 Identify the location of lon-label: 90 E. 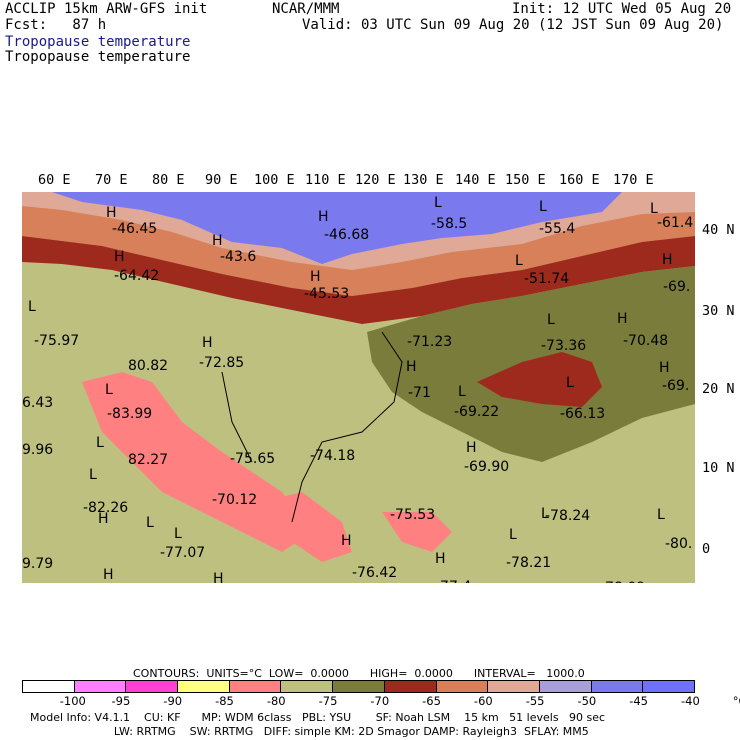
(221, 180).